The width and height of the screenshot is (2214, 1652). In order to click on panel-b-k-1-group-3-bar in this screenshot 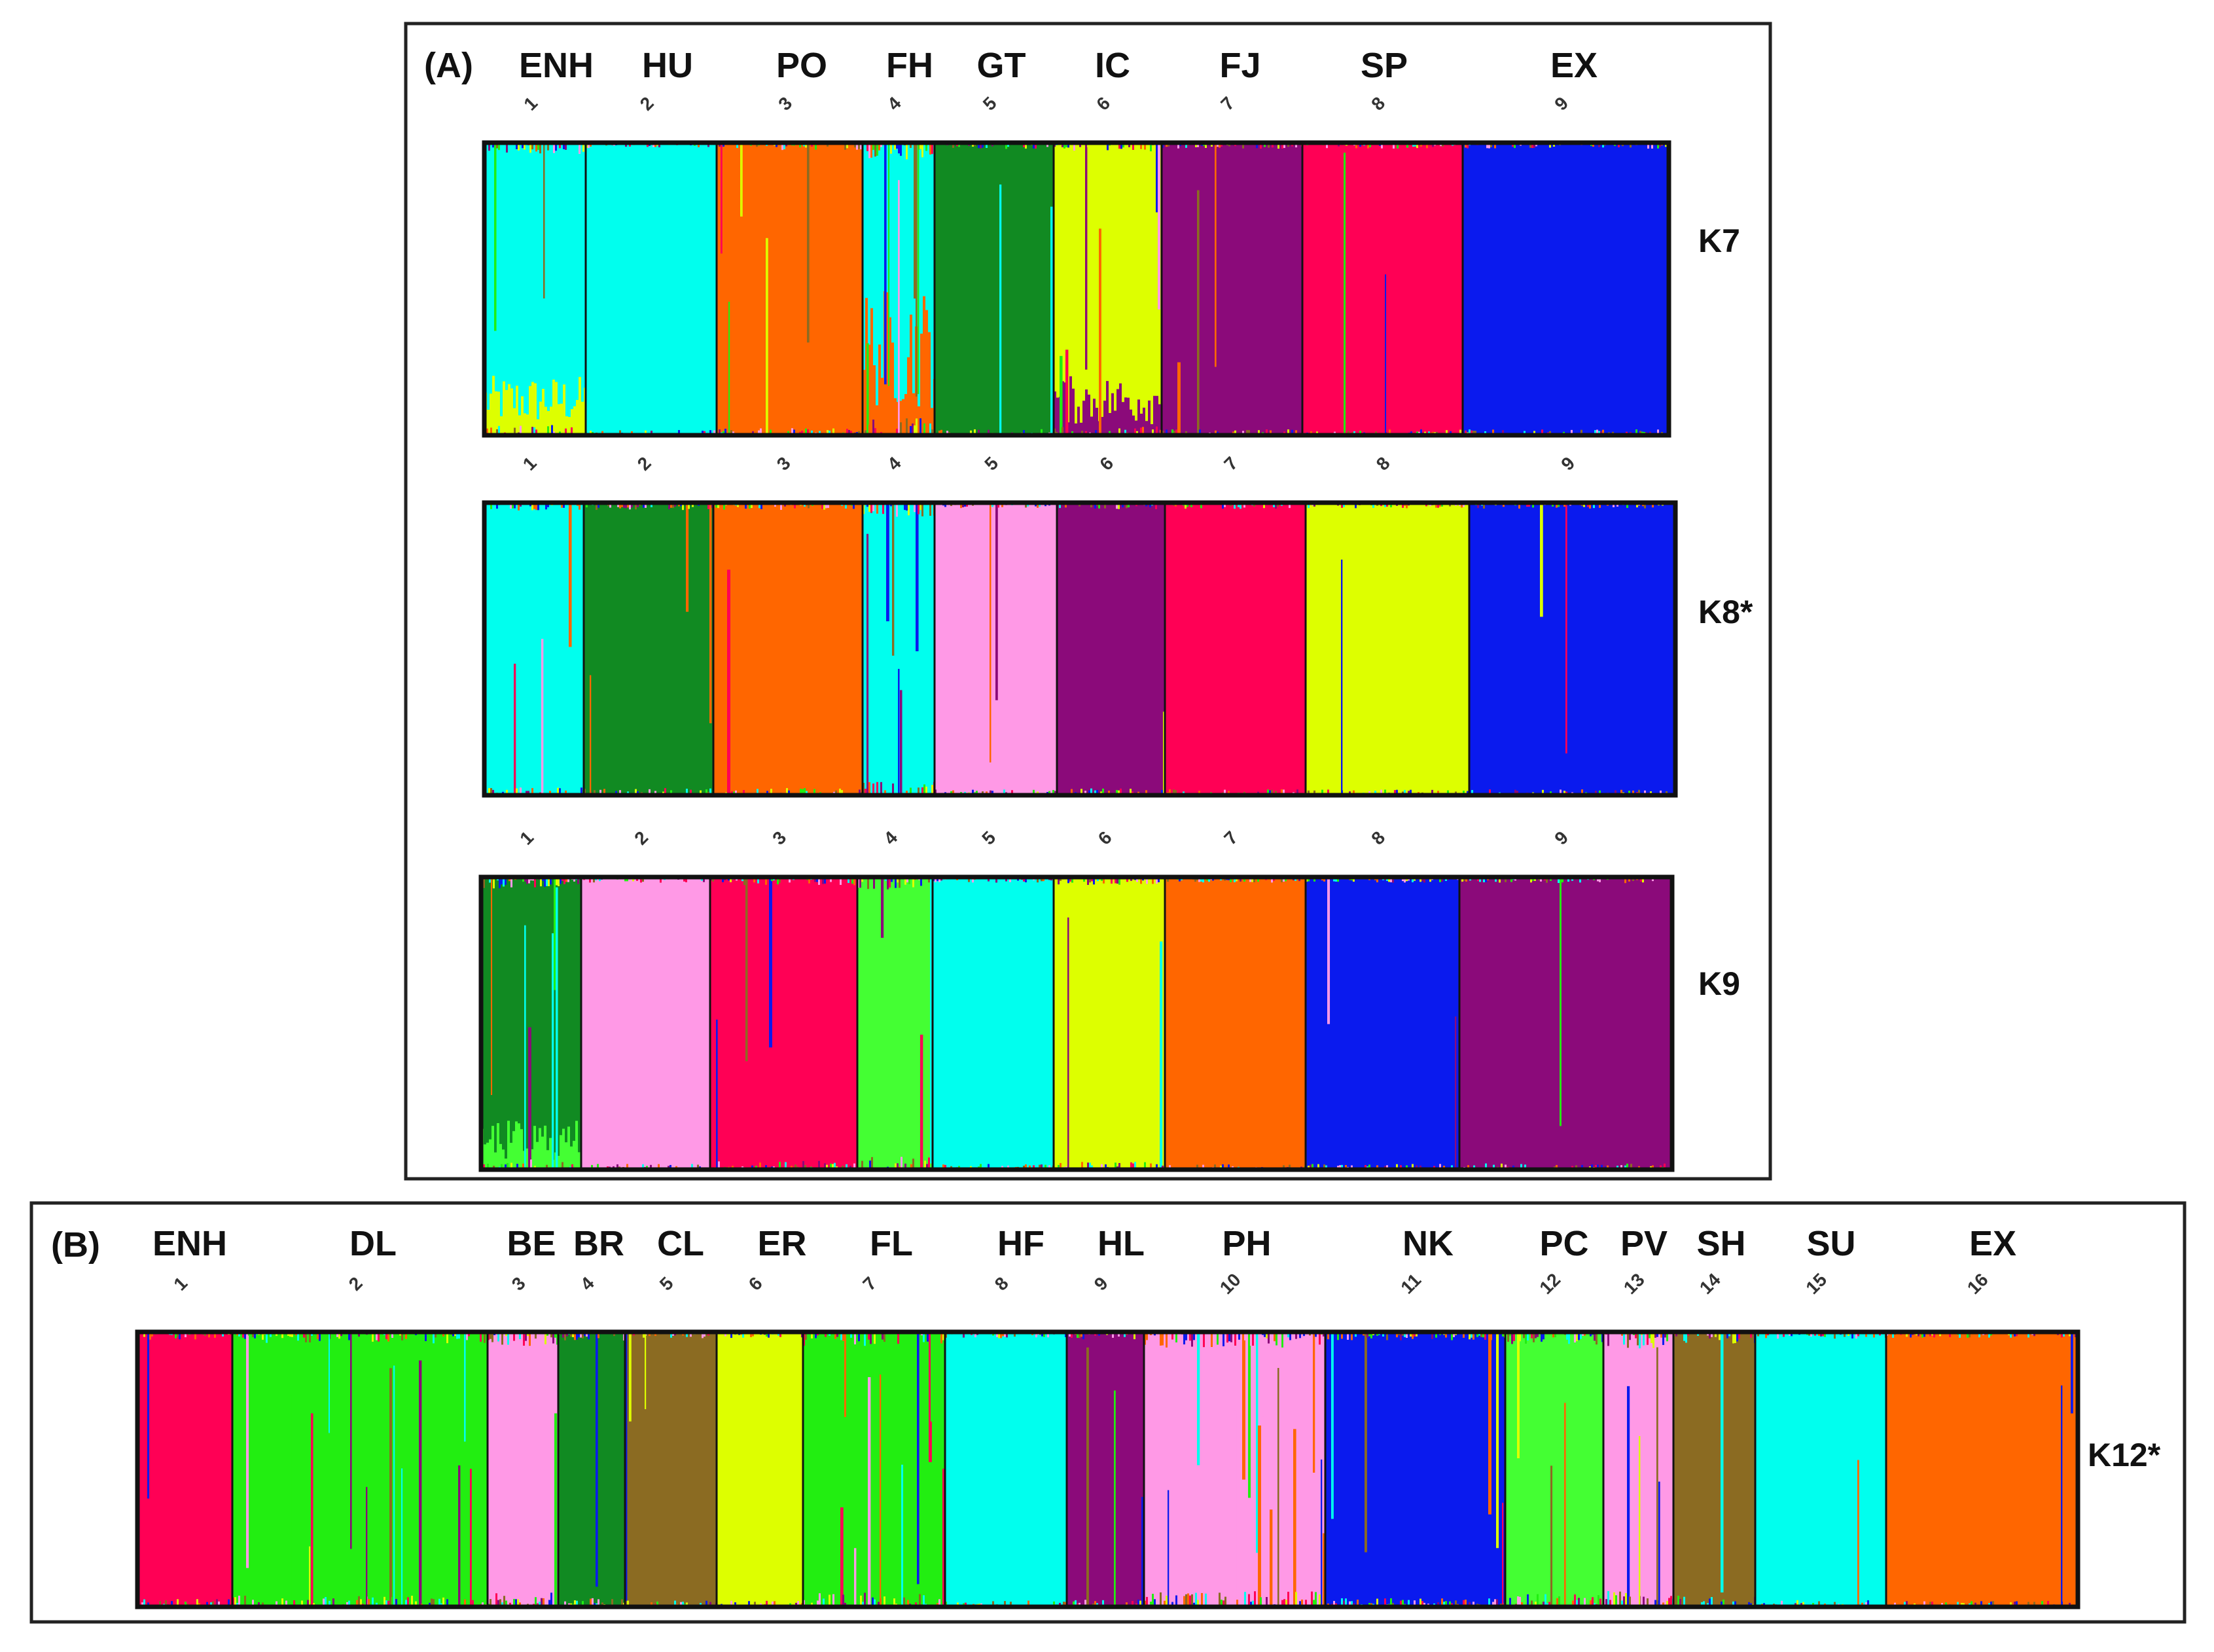, I will do `click(523, 1469)`.